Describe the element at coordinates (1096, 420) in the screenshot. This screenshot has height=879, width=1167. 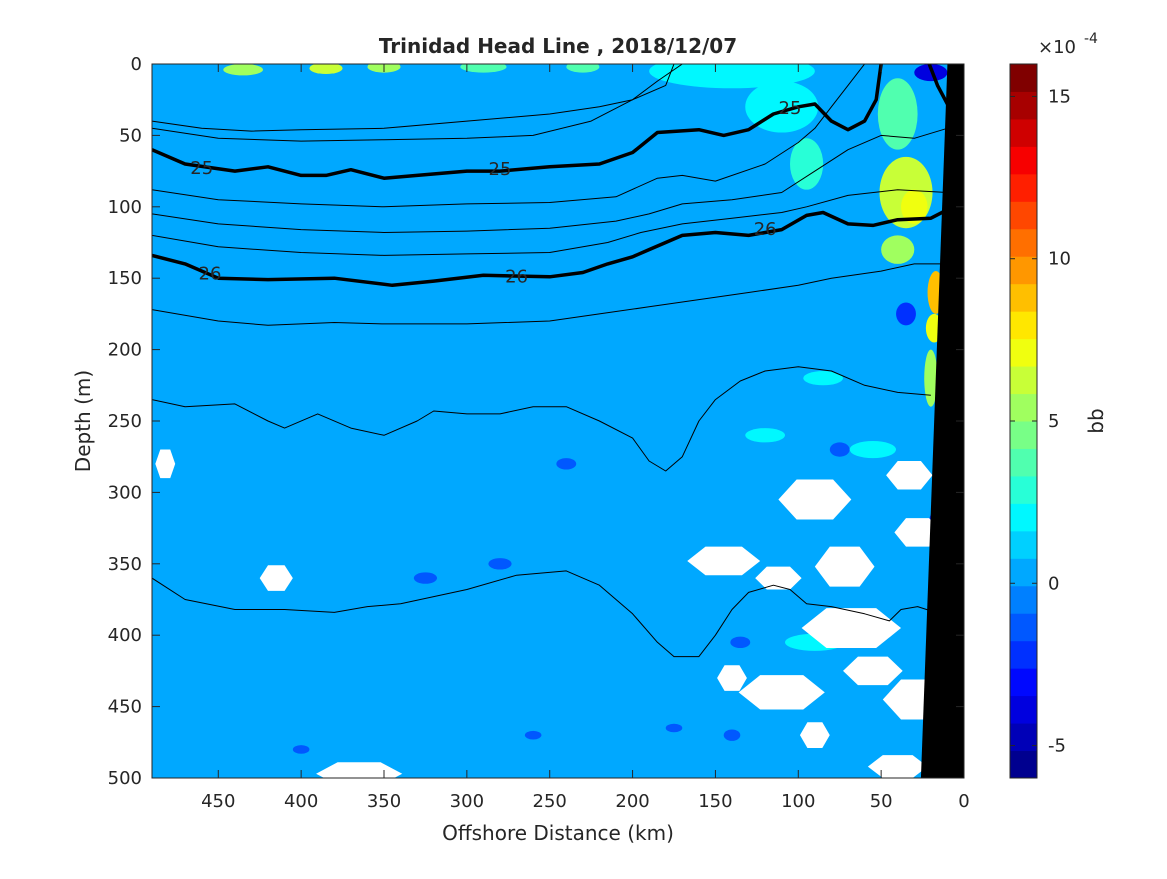
I see `colorbar-label: bb` at that location.